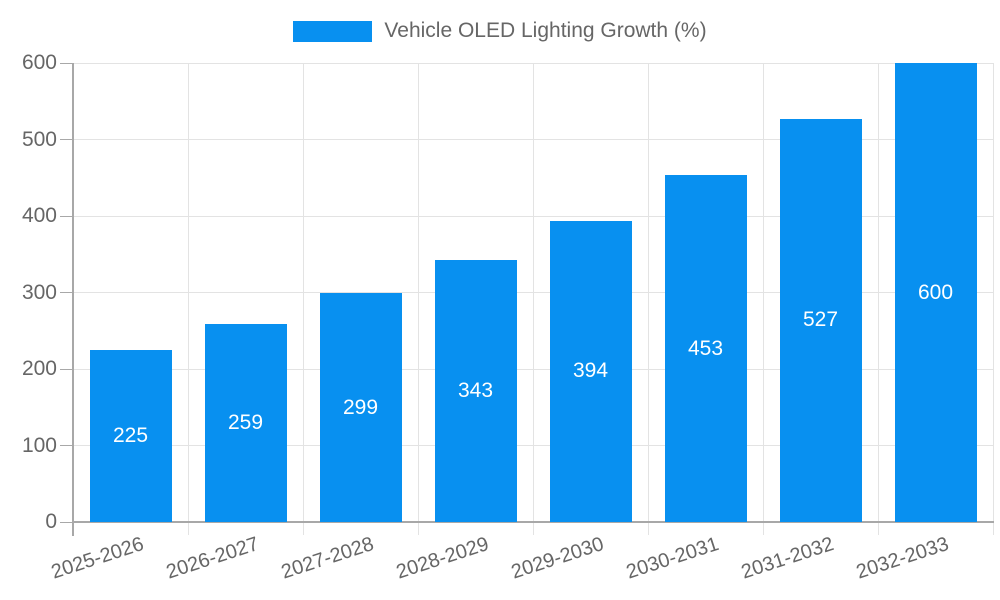  I want to click on x-tick-label: 2025-2026, so click(97, 558).